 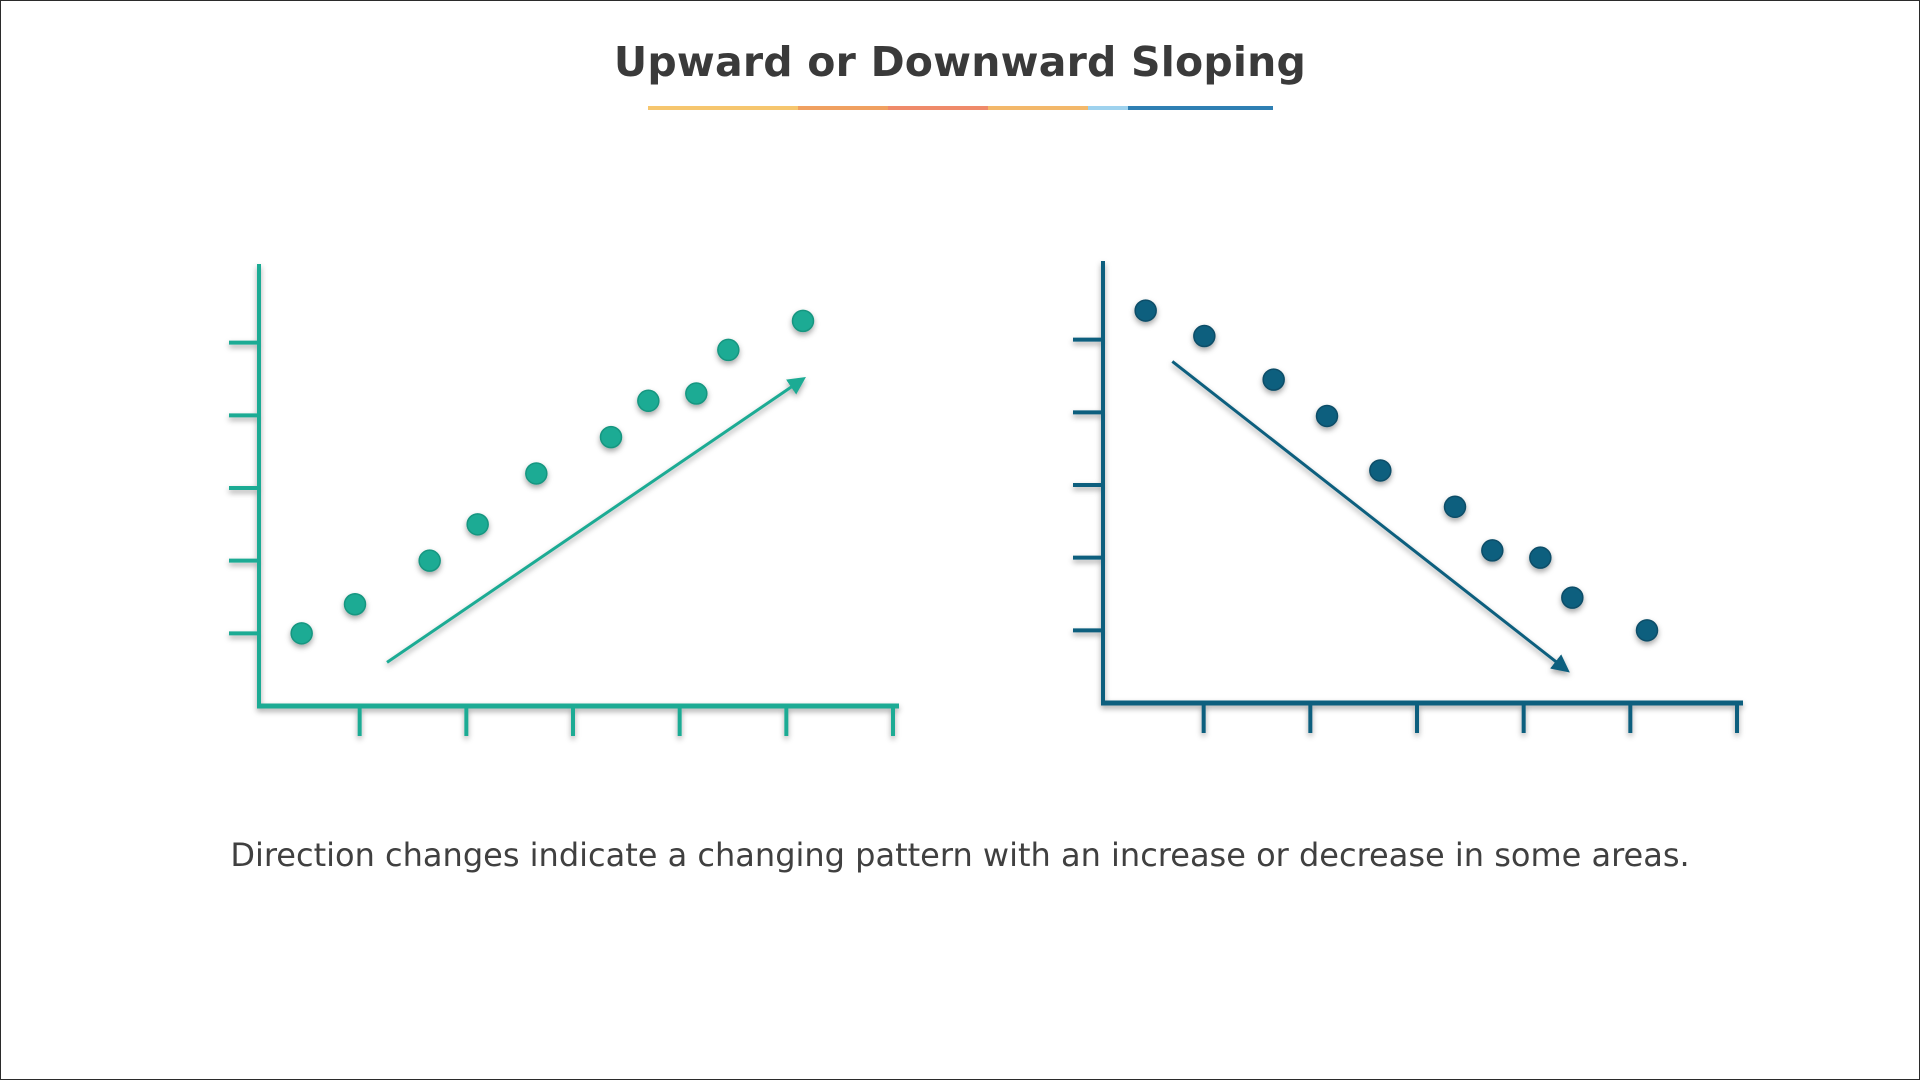 I want to click on title-underline, so click(x=960, y=108).